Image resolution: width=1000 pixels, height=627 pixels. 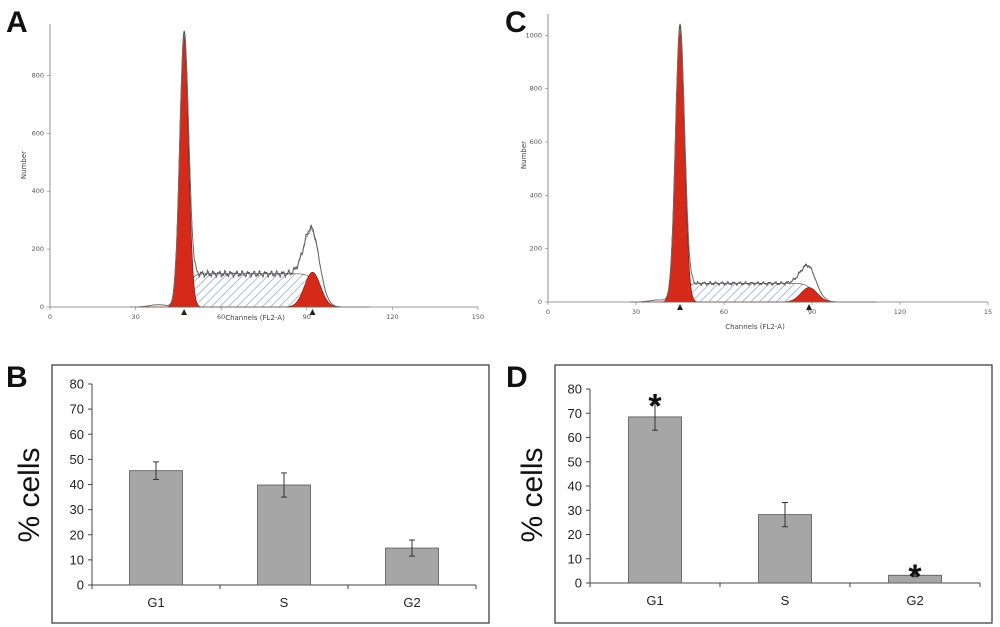 What do you see at coordinates (17, 22) in the screenshot?
I see `panel-letter-a: A` at bounding box center [17, 22].